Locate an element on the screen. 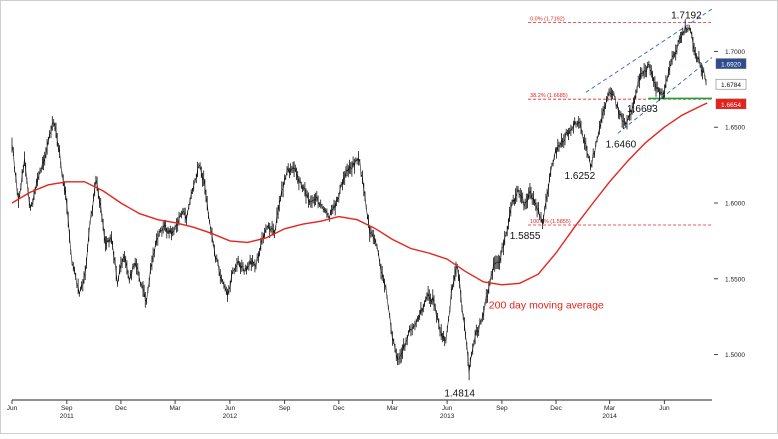 The width and height of the screenshot is (778, 439). swing-label: 1.5855 is located at coordinates (525, 236).